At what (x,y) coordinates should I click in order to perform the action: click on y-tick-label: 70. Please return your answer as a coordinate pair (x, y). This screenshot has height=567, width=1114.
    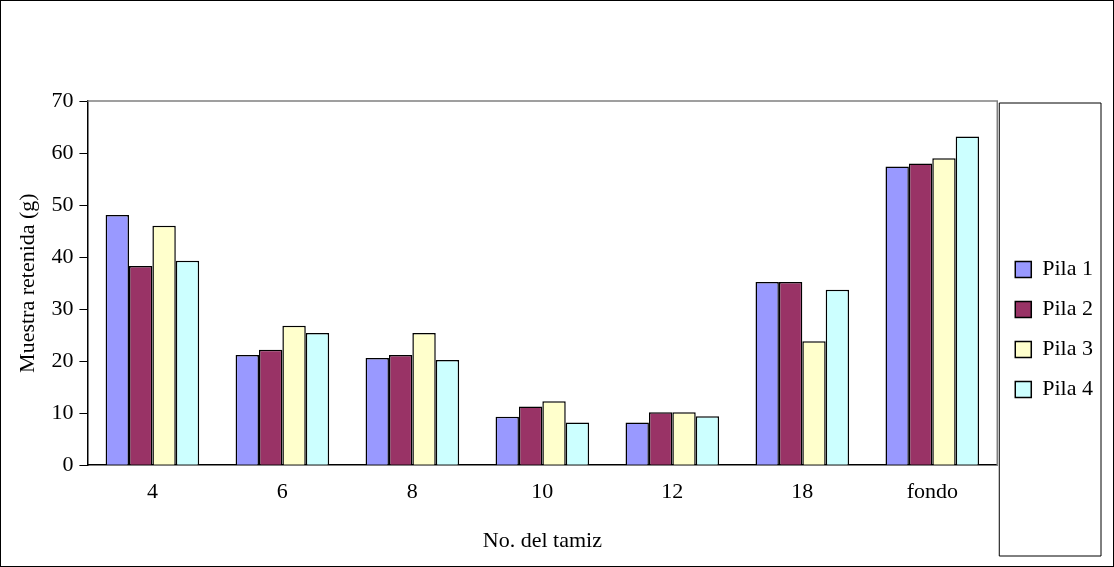
    Looking at the image, I should click on (62, 99).